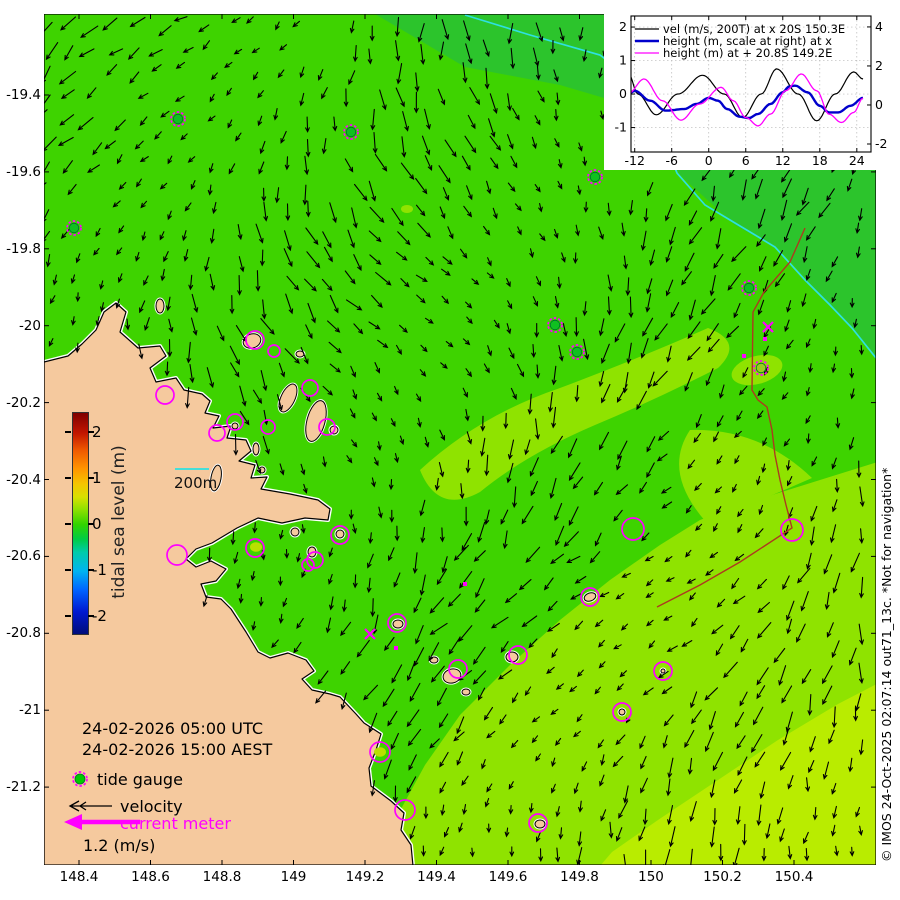 The height and width of the screenshot is (900, 900). What do you see at coordinates (73, 822) in the screenshot?
I see `legend-current-meter-arrowhead` at bounding box center [73, 822].